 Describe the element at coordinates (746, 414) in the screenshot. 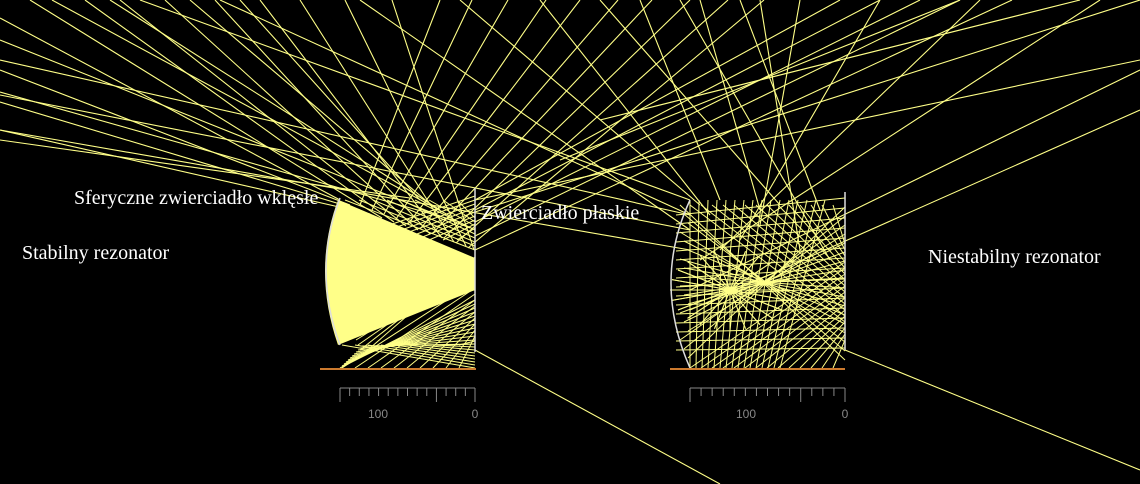

I see `scale-label-100: 100` at that location.